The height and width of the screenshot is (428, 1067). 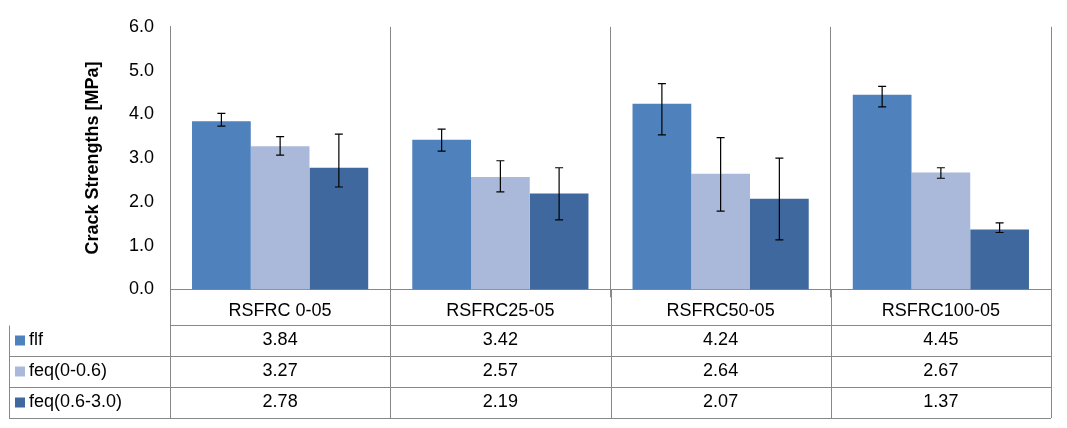 I want to click on x-tick-label: RSFRC50-05, so click(x=720, y=310).